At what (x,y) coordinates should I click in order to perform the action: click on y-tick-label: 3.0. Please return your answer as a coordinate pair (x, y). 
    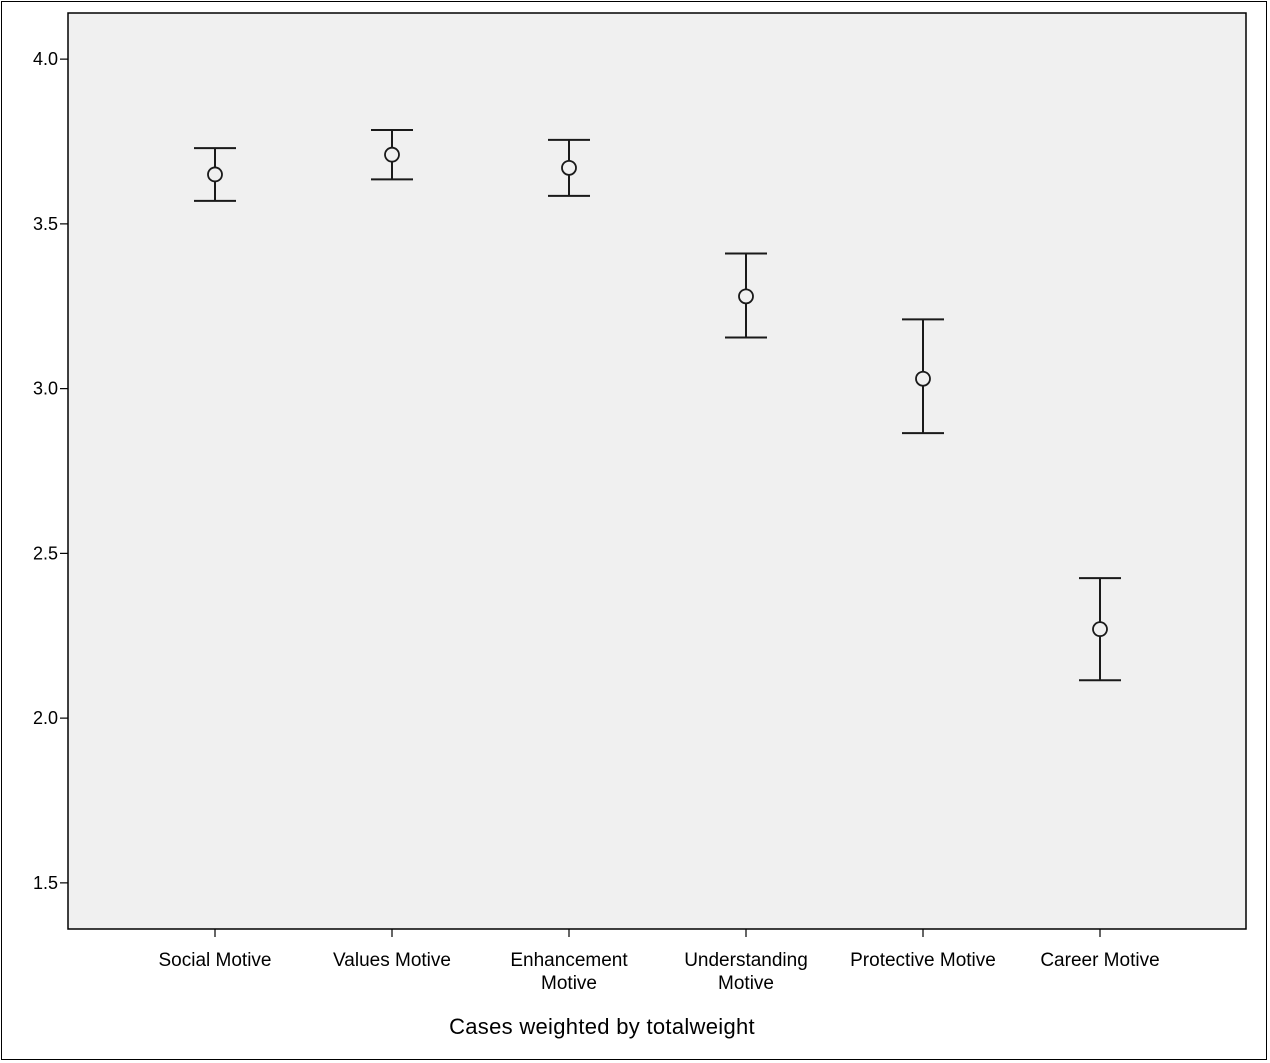
    Looking at the image, I should click on (45, 389).